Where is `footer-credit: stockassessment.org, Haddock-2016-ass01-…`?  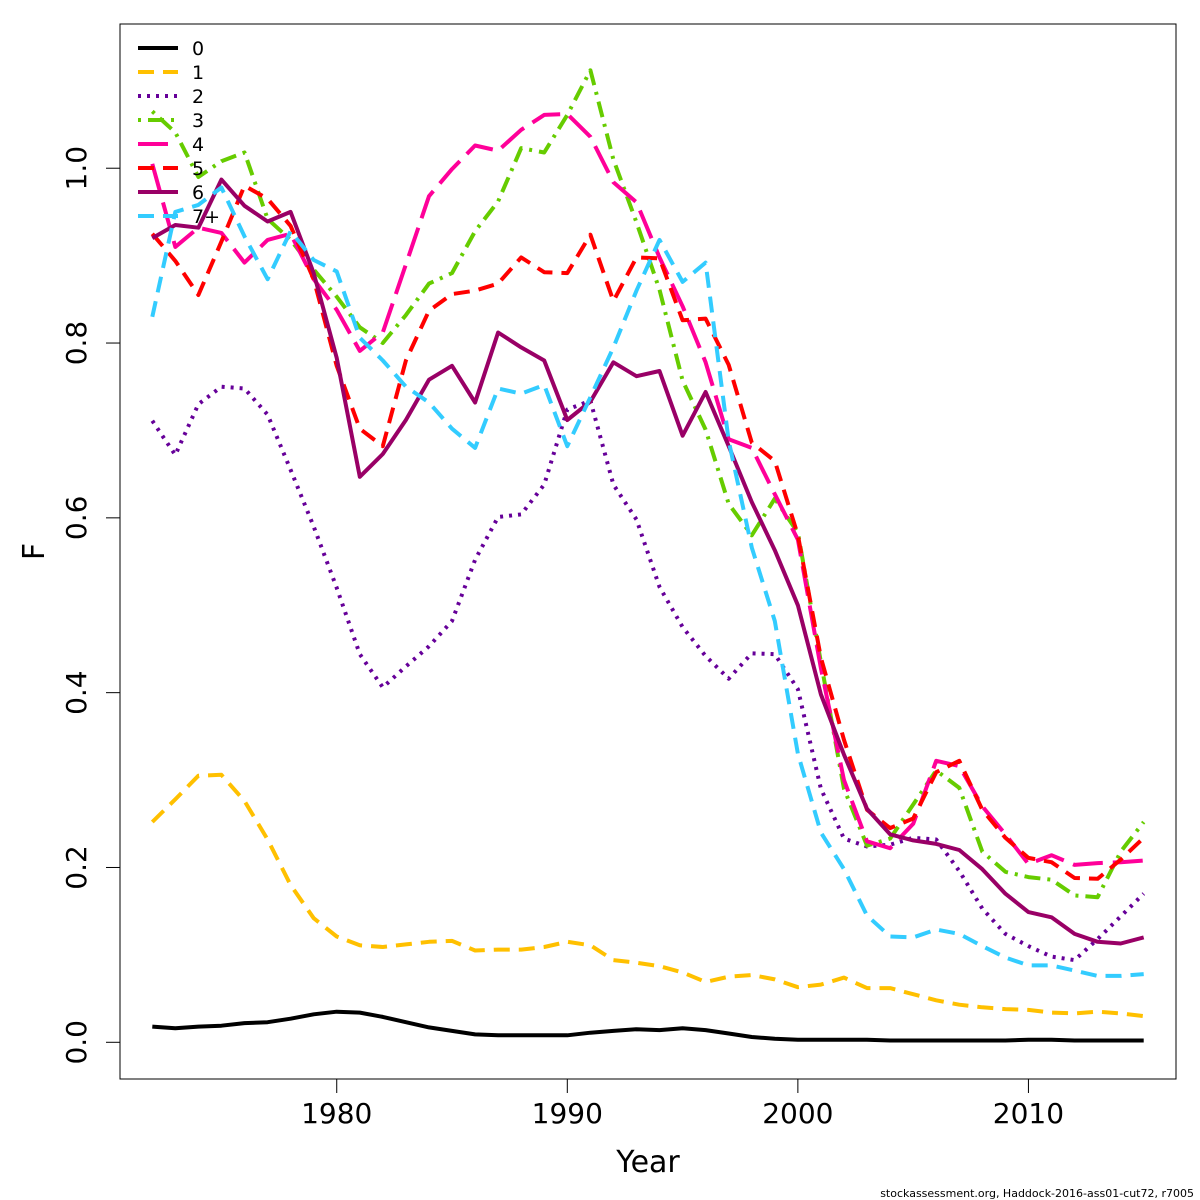 footer-credit: stockassessment.org, Haddock-2016-ass01-… is located at coordinates (1037, 1193).